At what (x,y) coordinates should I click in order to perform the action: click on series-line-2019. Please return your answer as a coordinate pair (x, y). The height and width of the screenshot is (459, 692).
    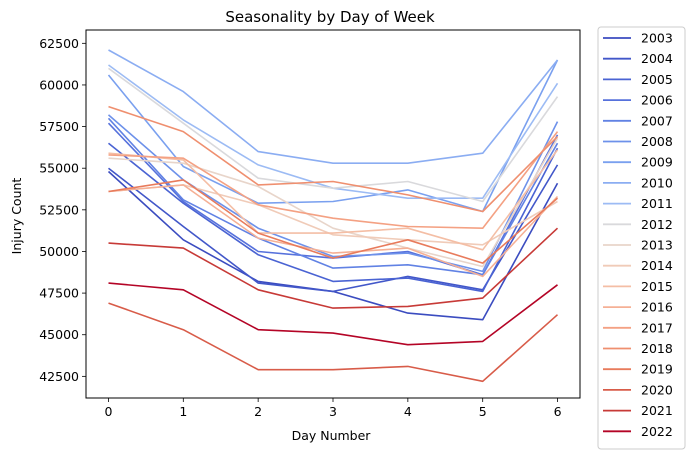
    Looking at the image, I should click on (333, 221).